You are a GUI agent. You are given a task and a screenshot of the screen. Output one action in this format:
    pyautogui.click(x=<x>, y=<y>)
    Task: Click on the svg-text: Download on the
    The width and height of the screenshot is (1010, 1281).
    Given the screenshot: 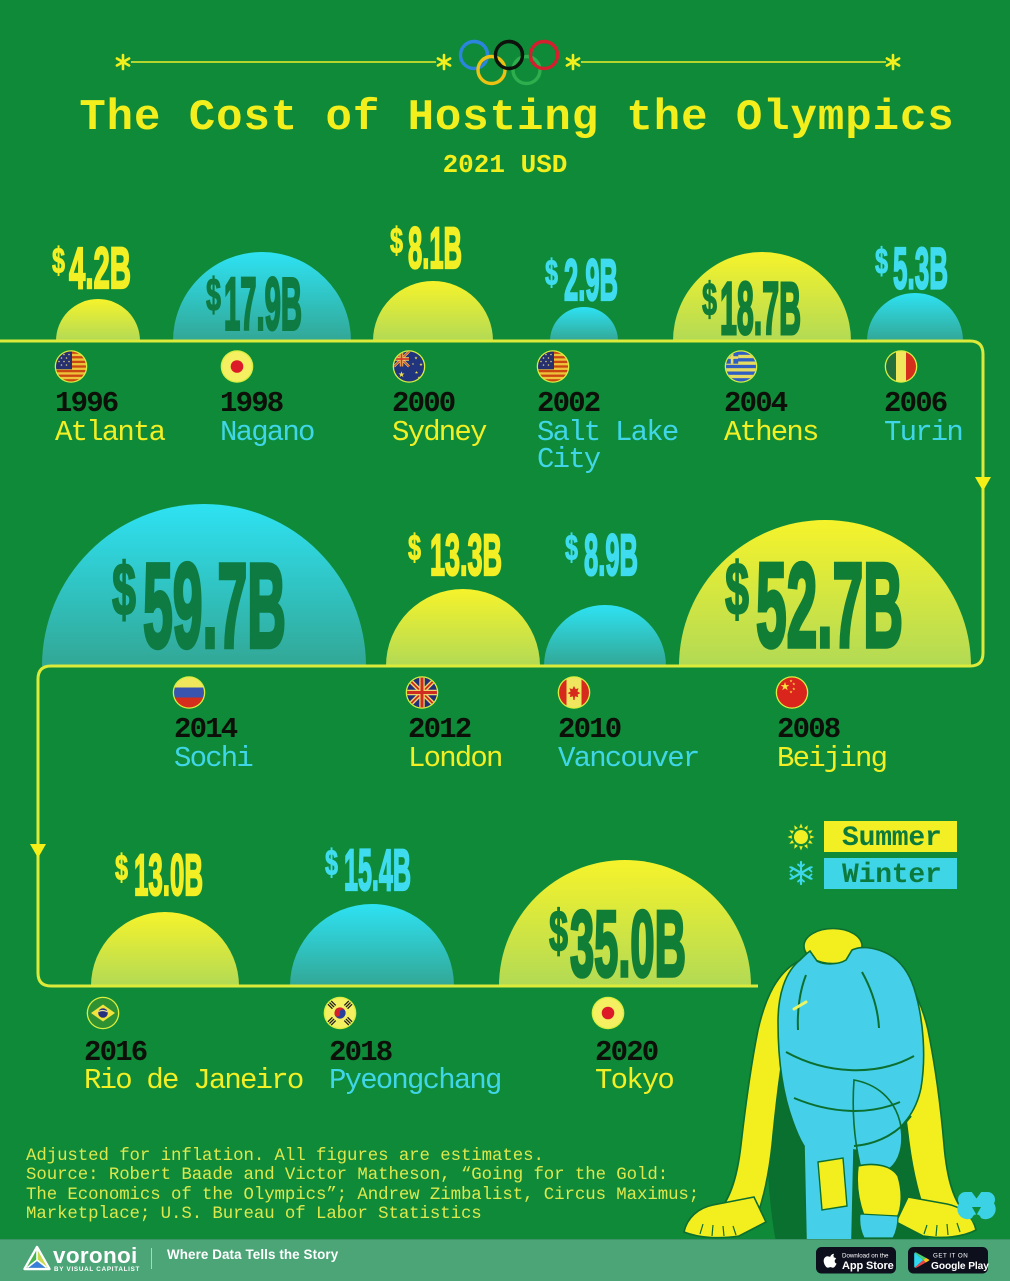 What is the action you would take?
    pyautogui.click(x=865, y=1256)
    